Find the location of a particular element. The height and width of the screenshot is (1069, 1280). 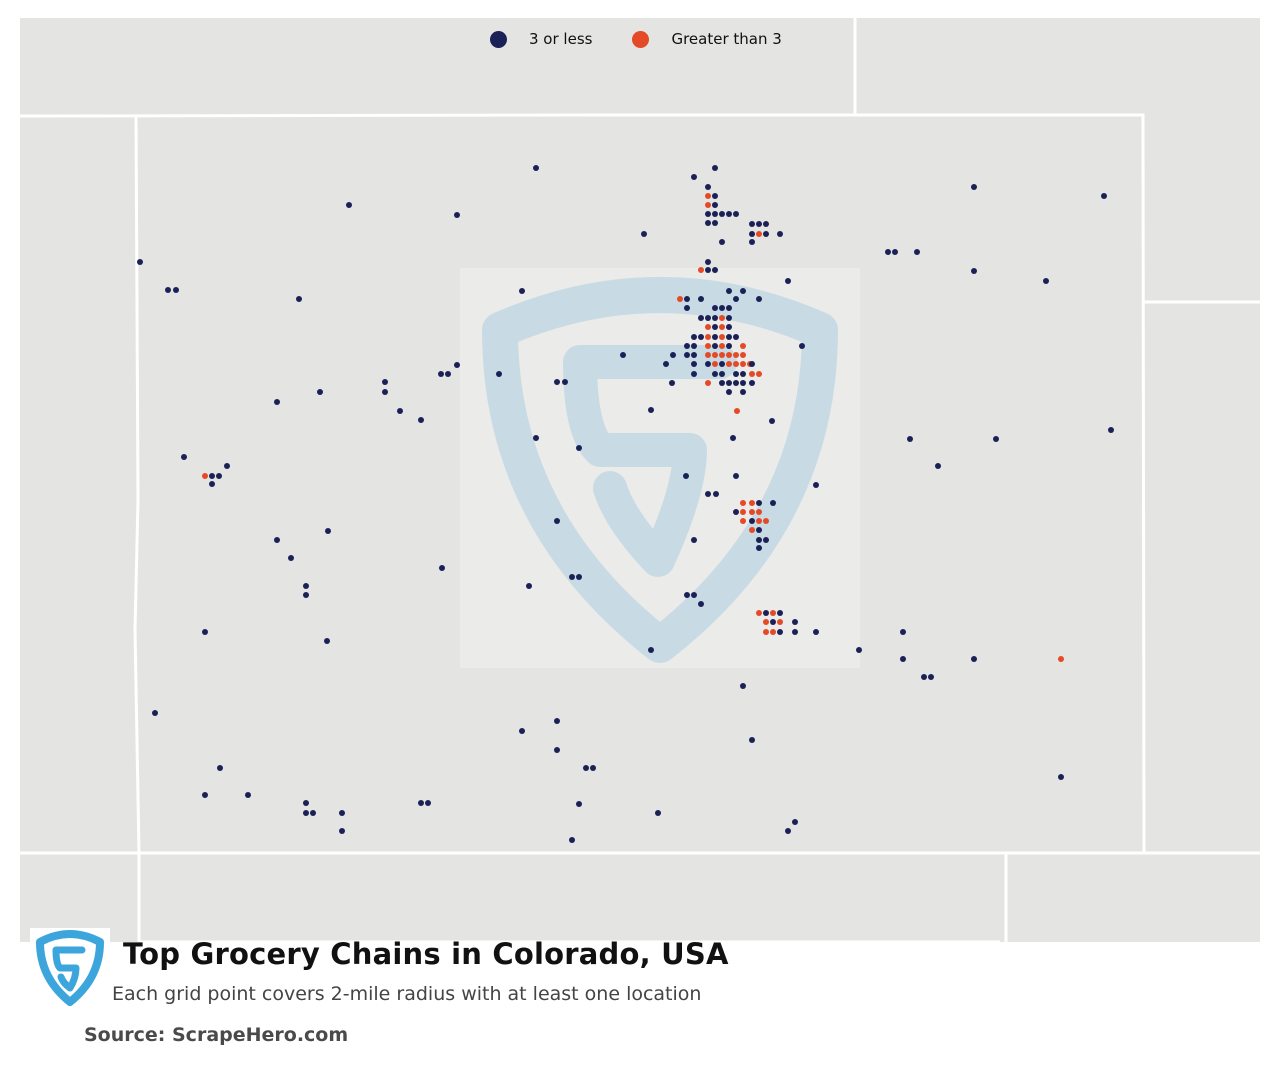

source-credit: Source: ScrapeHero.com is located at coordinates (216, 1035).